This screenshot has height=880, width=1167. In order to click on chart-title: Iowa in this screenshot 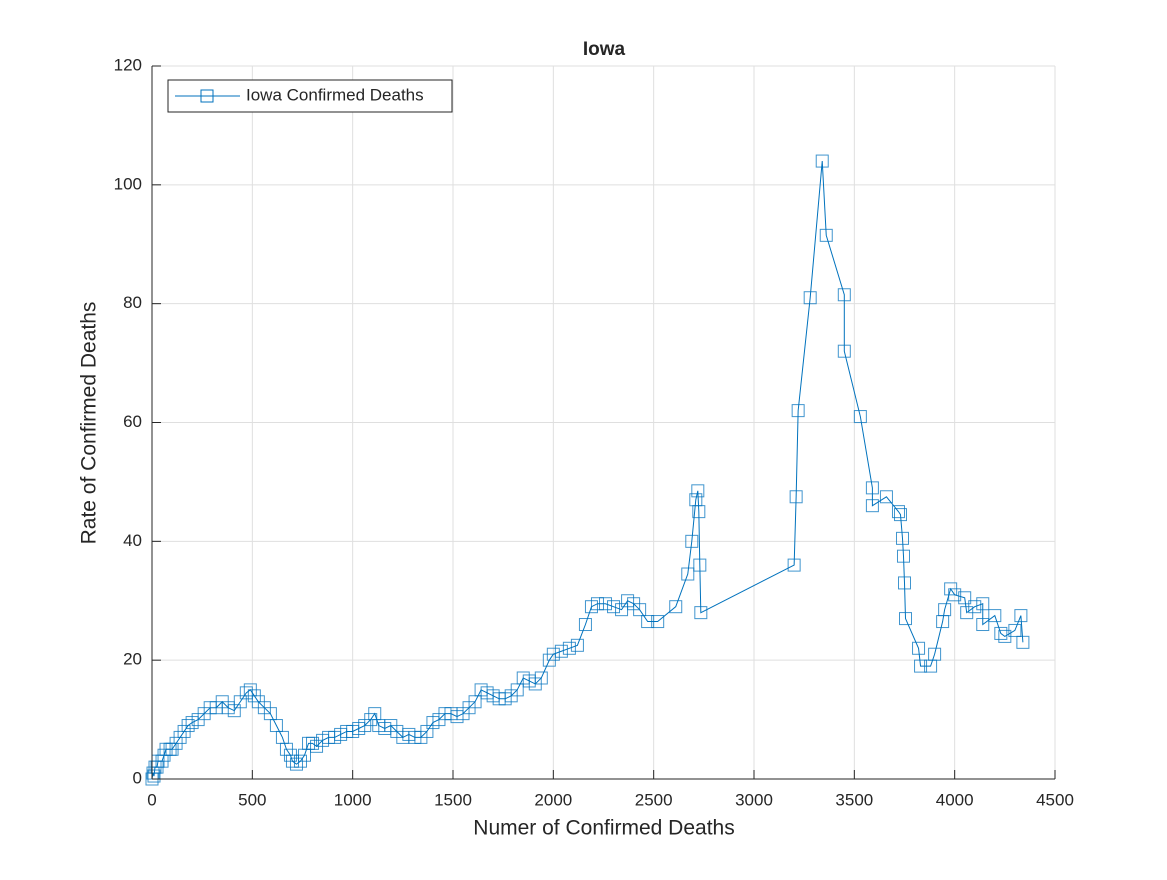, I will do `click(604, 49)`.